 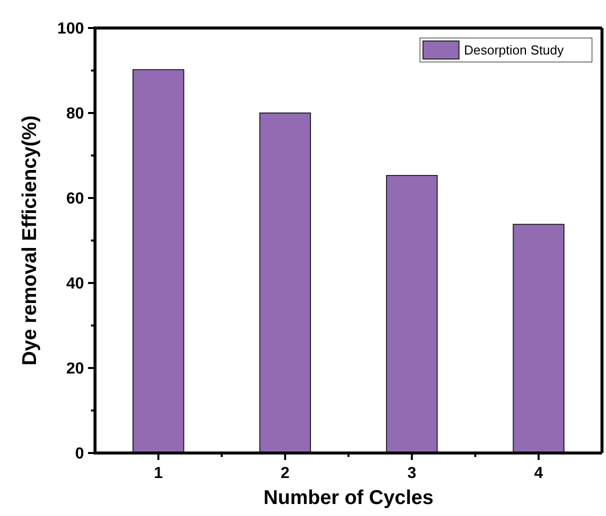 I want to click on y-tick-label: 0, so click(x=79, y=454).